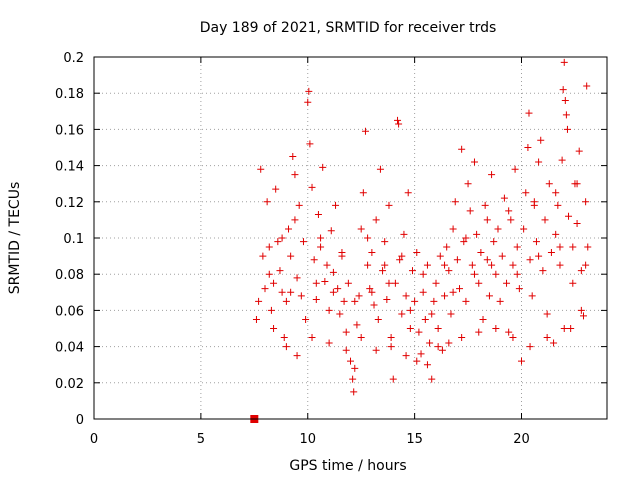 Image resolution: width=640 pixels, height=480 pixels. I want to click on y-tick-label: 0.14, so click(69, 167).